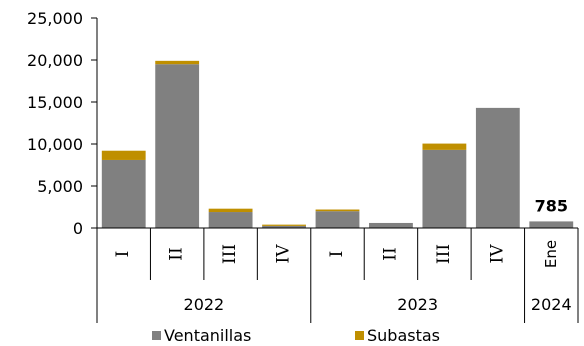  What do you see at coordinates (78, 228) in the screenshot?
I see `y-tick-label: 0` at bounding box center [78, 228].